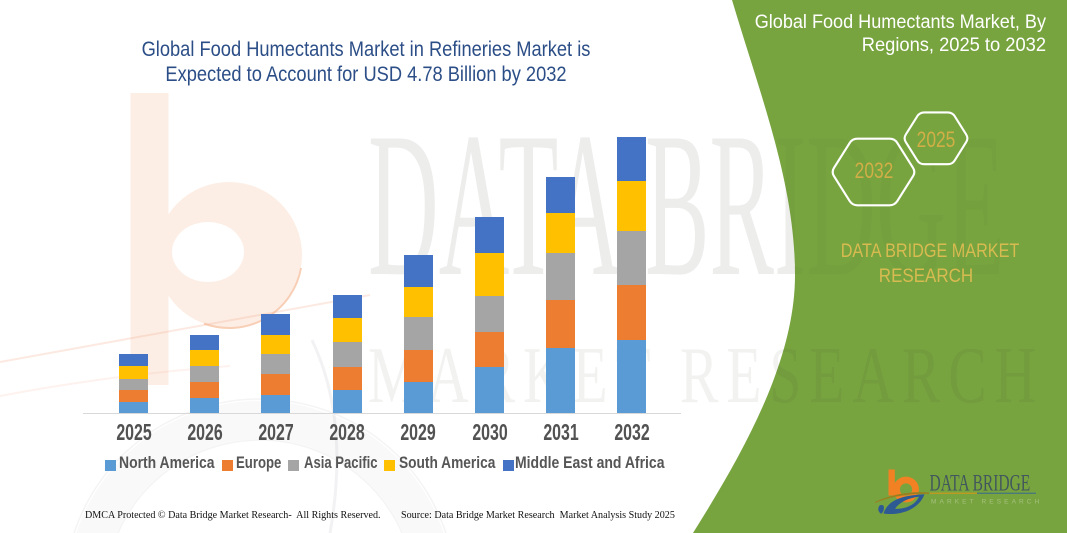 The width and height of the screenshot is (1067, 533). I want to click on svg-text: MARKET RESEARCH, so click(986, 502).